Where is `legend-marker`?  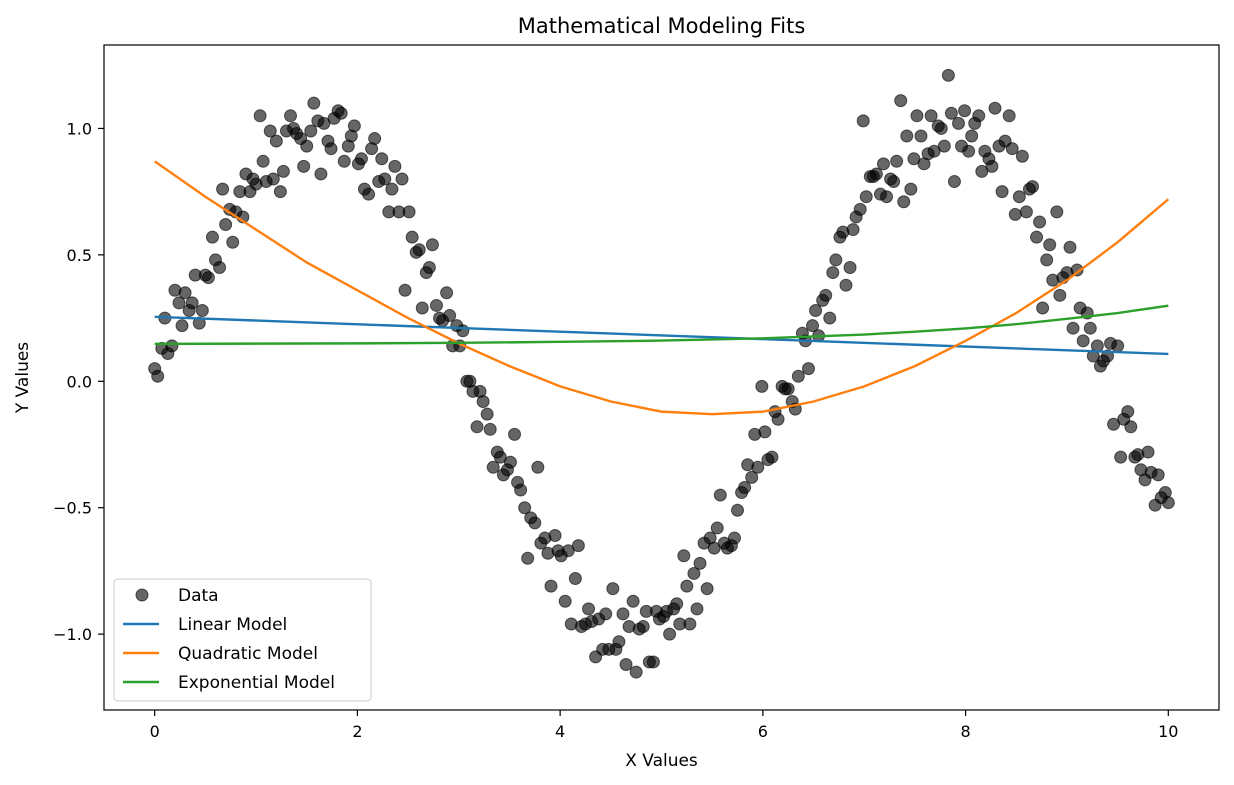
legend-marker is located at coordinates (142, 595).